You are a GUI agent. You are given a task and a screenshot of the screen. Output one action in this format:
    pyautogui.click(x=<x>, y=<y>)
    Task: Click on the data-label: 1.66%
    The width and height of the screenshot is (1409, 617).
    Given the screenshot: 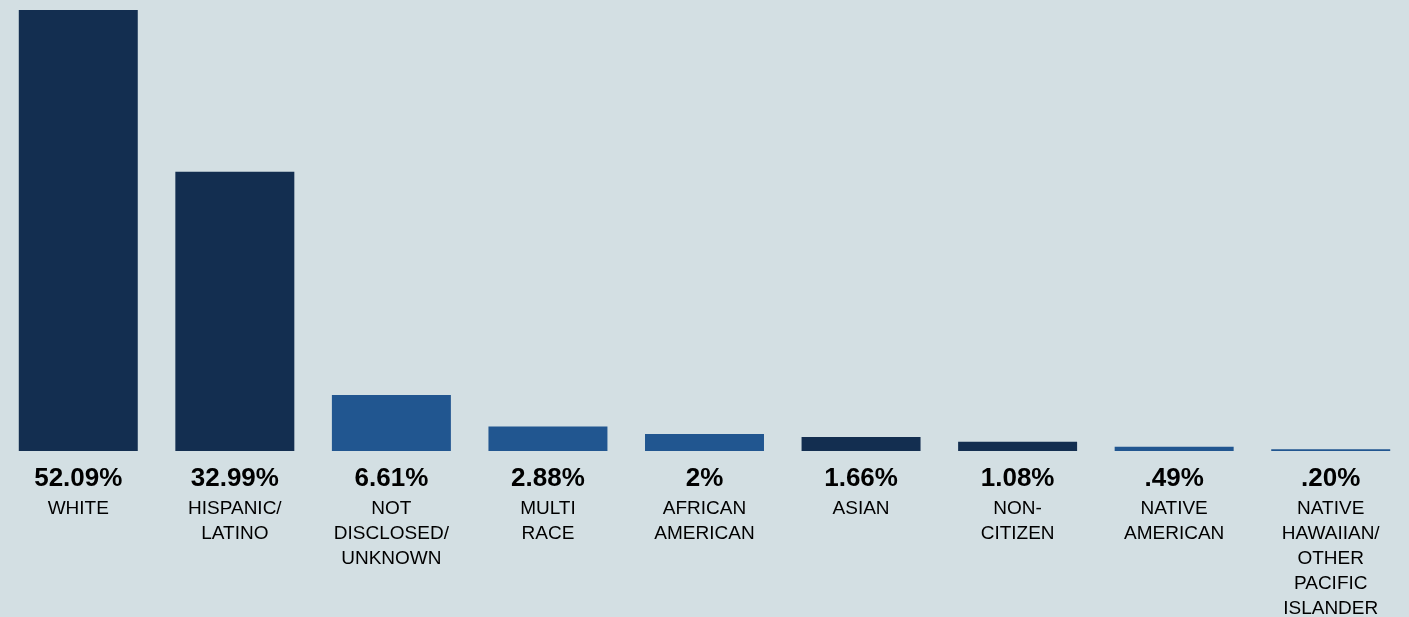 What is the action you would take?
    pyautogui.click(x=861, y=477)
    